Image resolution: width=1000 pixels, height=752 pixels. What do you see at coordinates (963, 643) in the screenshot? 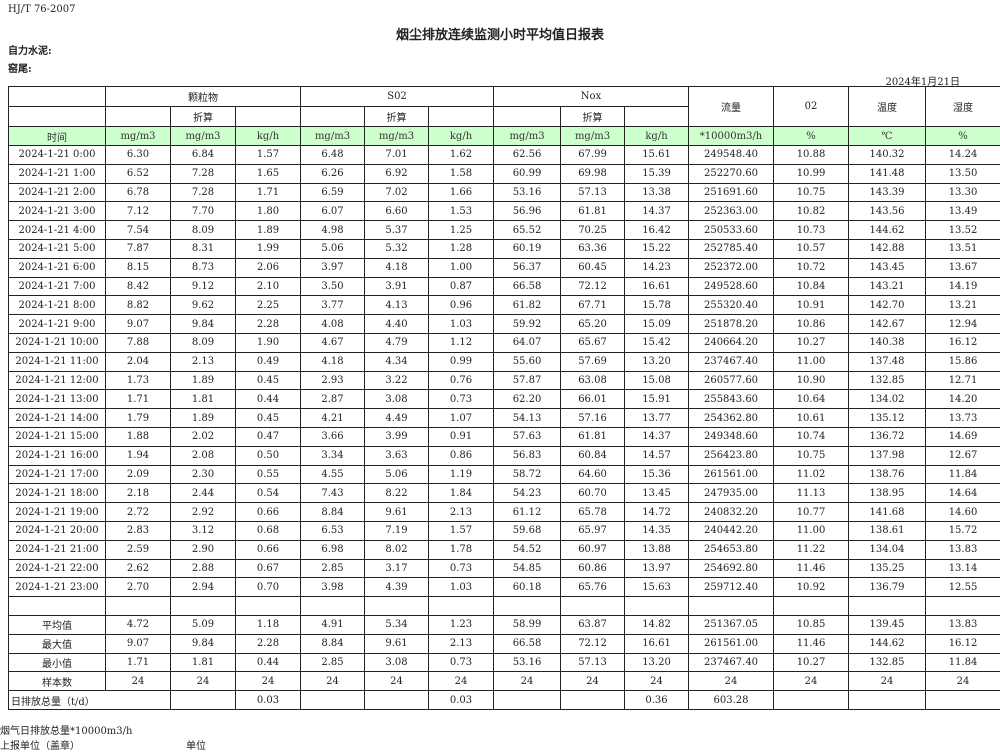
I see `stat-value: 16.12` at bounding box center [963, 643].